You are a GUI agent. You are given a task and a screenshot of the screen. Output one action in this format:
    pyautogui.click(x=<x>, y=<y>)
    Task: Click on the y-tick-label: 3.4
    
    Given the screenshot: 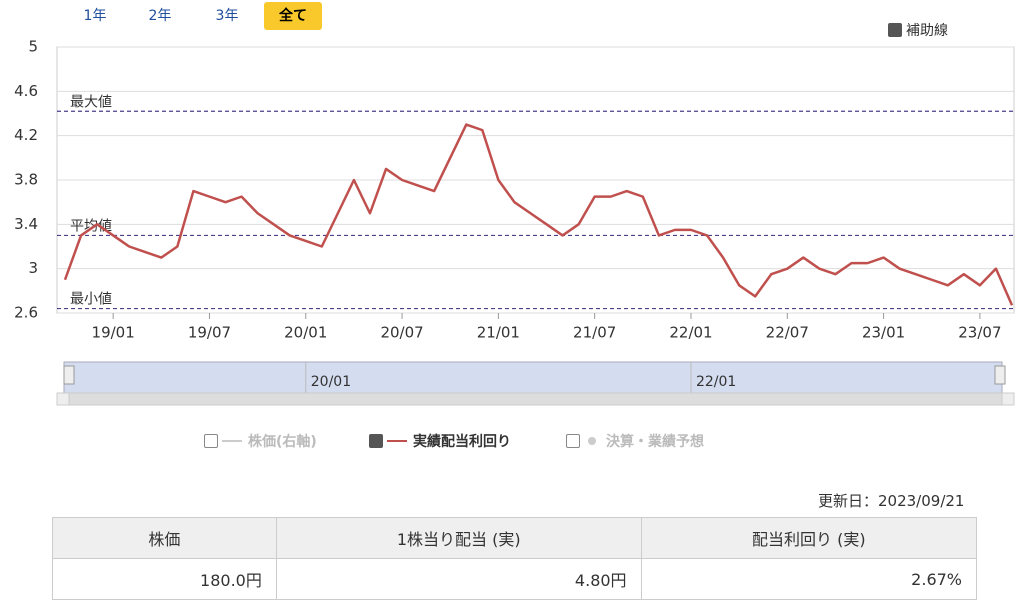 What is the action you would take?
    pyautogui.click(x=26, y=224)
    